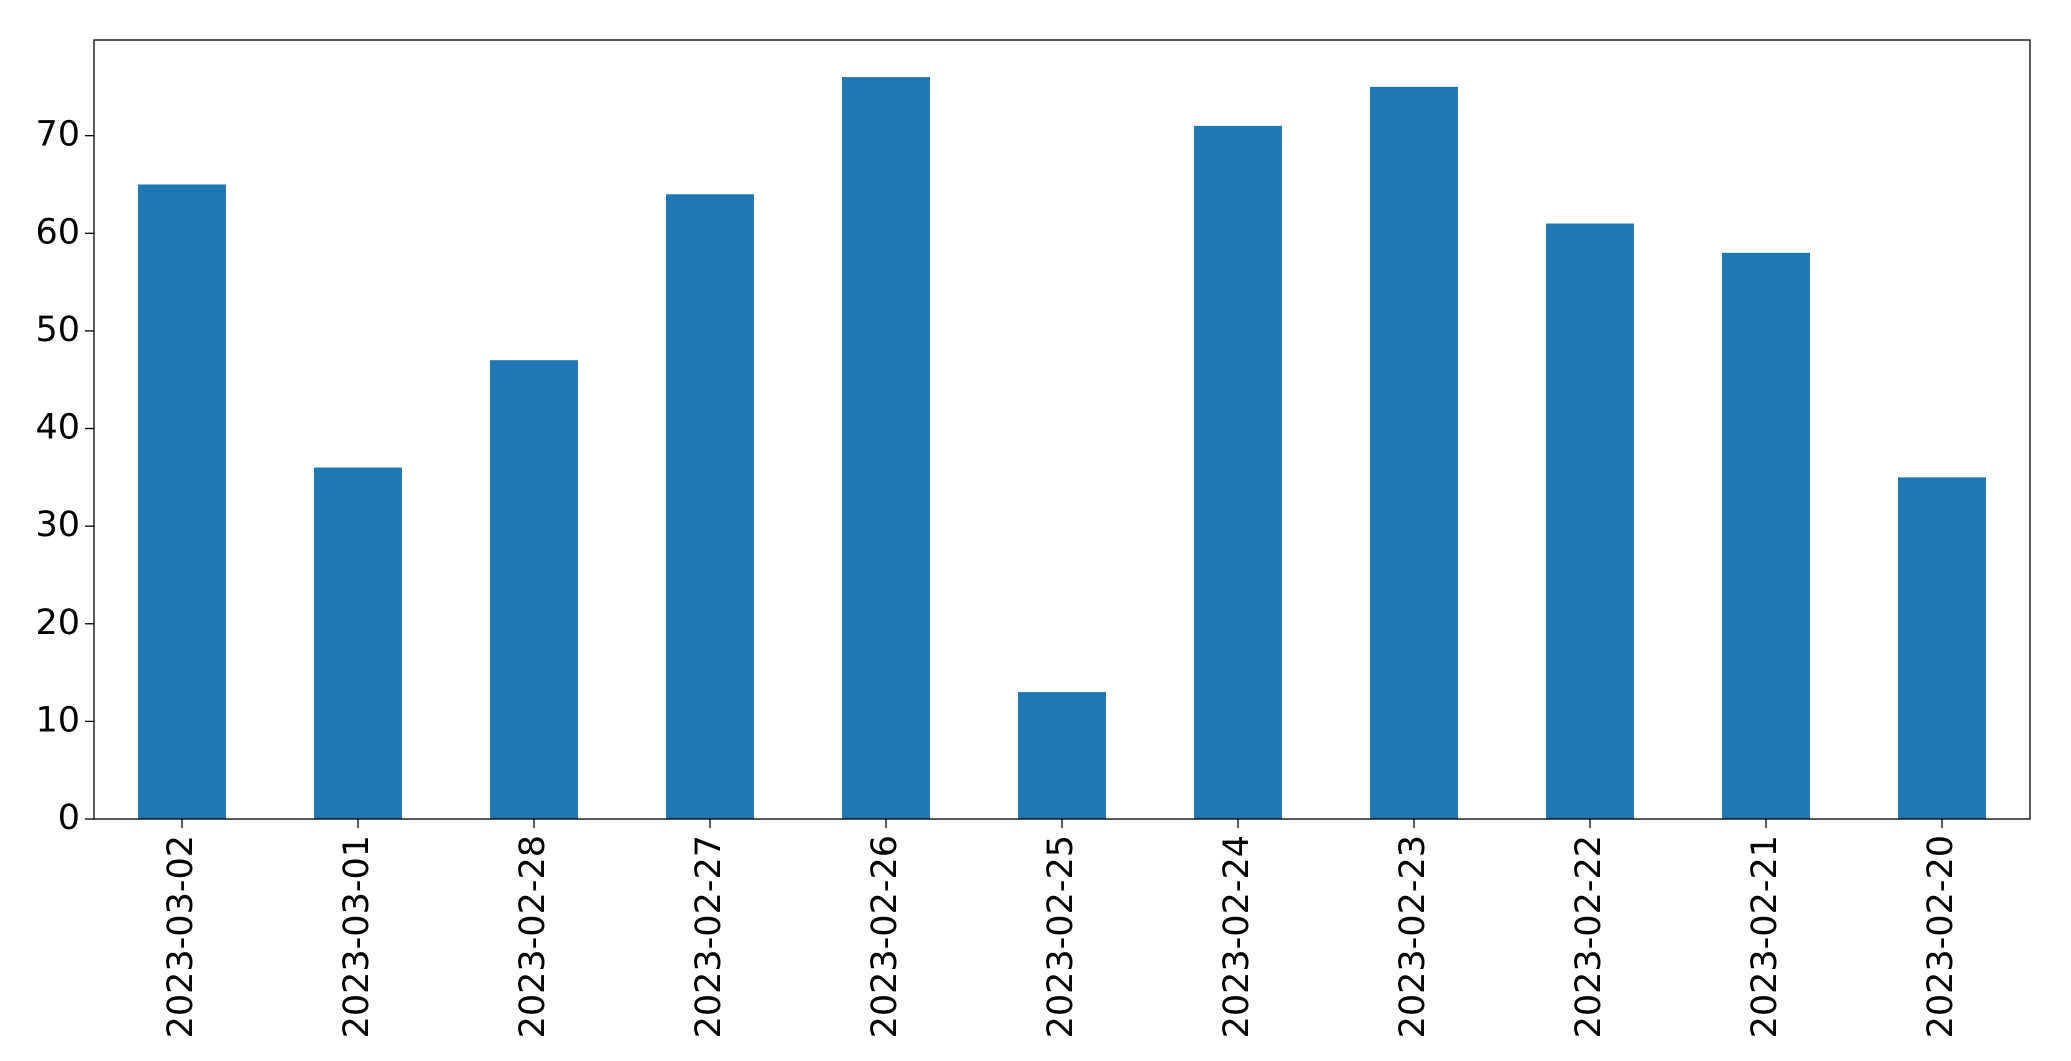 This screenshot has width=2071, height=1061. What do you see at coordinates (1589, 936) in the screenshot?
I see `x-tick-label: 2023-02-22` at bounding box center [1589, 936].